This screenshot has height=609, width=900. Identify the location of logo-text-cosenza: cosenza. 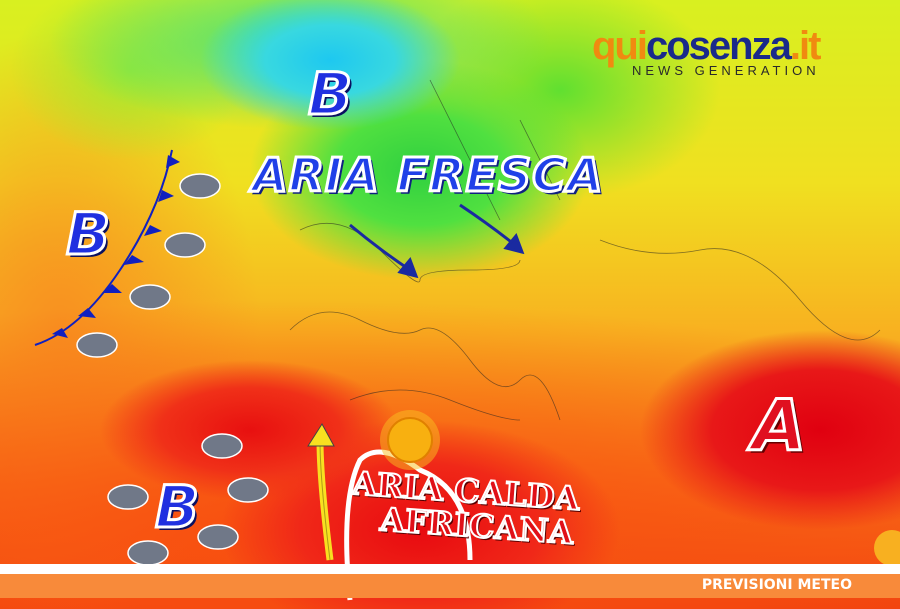
(718, 46).